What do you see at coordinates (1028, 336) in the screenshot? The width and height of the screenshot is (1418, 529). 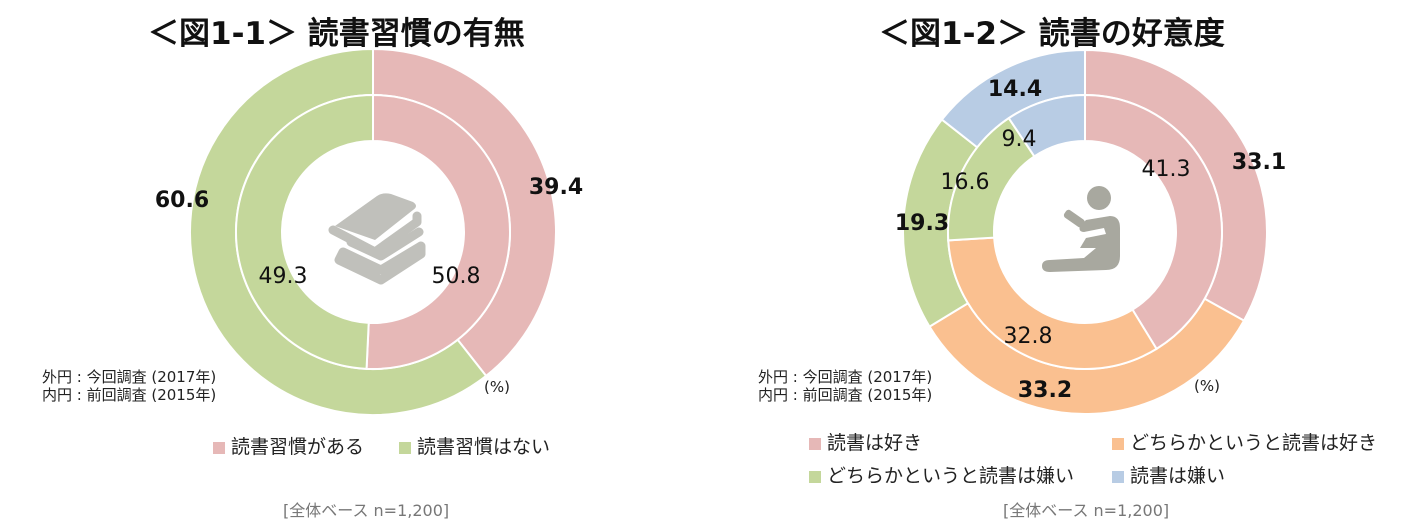 I see `data-label-inner-1: 32.8` at bounding box center [1028, 336].